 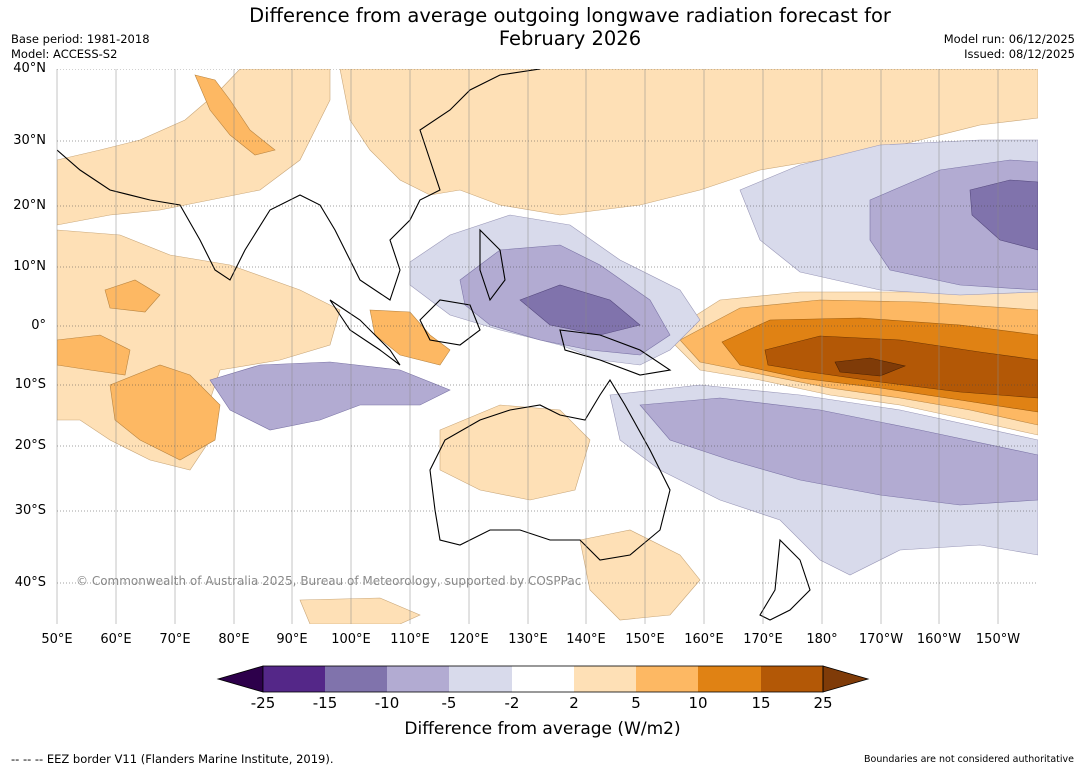 What do you see at coordinates (939, 639) in the screenshot?
I see `lon-label-160w: 160°W` at bounding box center [939, 639].